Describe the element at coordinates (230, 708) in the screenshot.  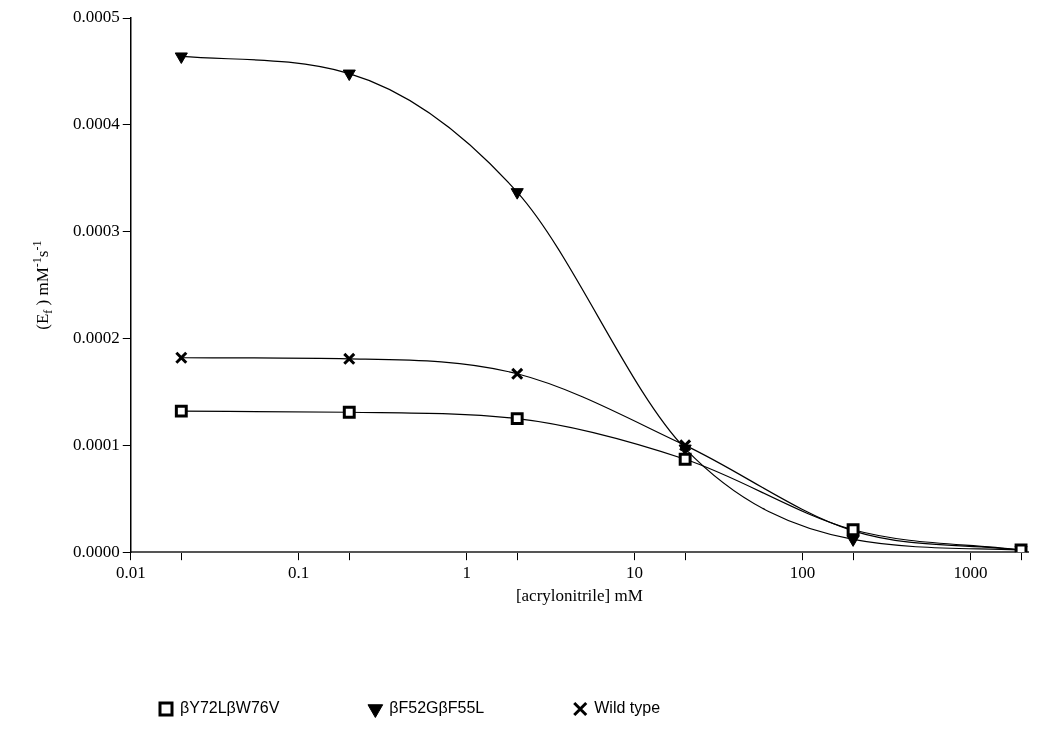
I see `legend-label: βY72LβW76V` at that location.